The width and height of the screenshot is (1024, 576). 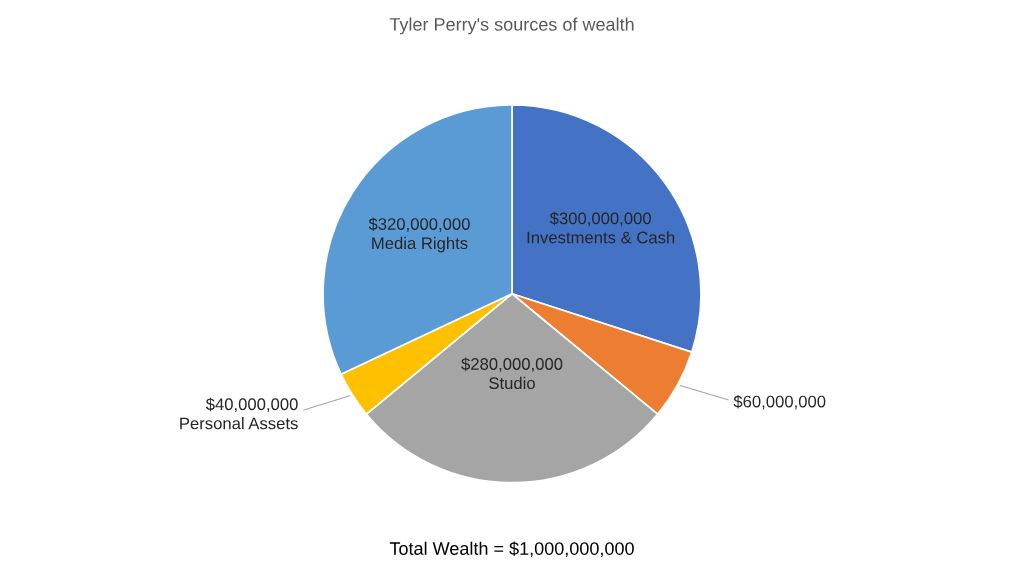 I want to click on text: Total Wealth = $1,000,000,000, so click(x=511, y=549).